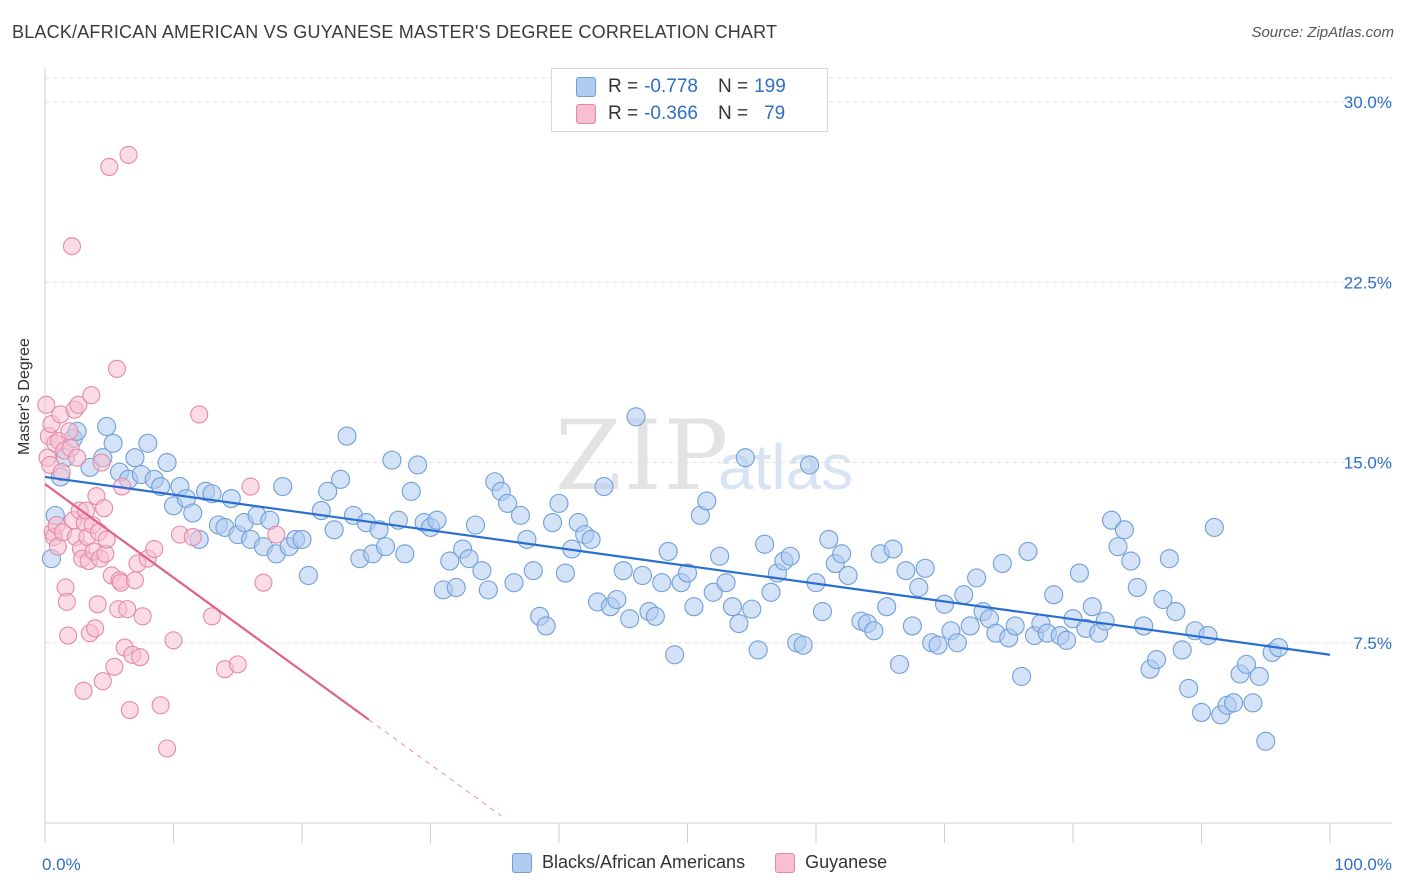 The width and height of the screenshot is (1406, 892). What do you see at coordinates (831, 862) in the screenshot?
I see `legend-item-guyanese: Guyanese` at bounding box center [831, 862].